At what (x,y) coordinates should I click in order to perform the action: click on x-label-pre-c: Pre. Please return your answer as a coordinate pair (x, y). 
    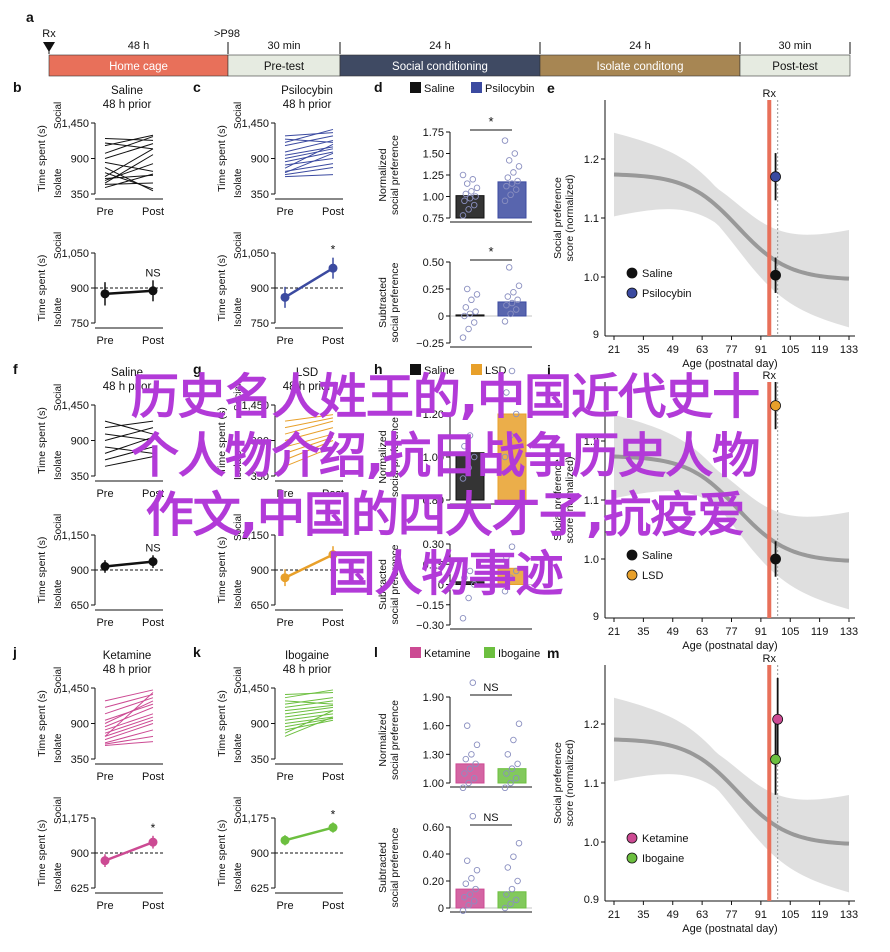
    Looking at the image, I should click on (284, 212).